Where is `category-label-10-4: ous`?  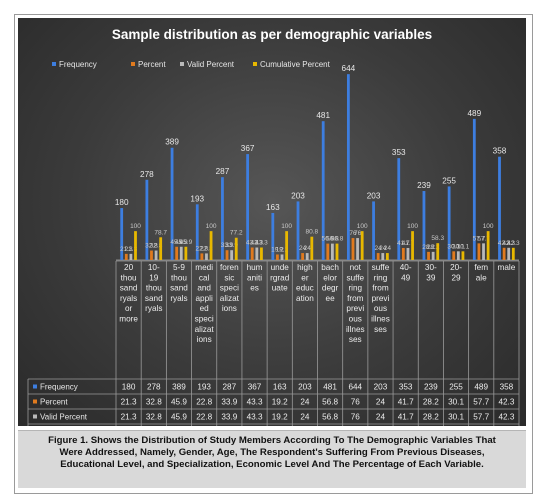 category-label-10-4: ous is located at coordinates (380, 308).